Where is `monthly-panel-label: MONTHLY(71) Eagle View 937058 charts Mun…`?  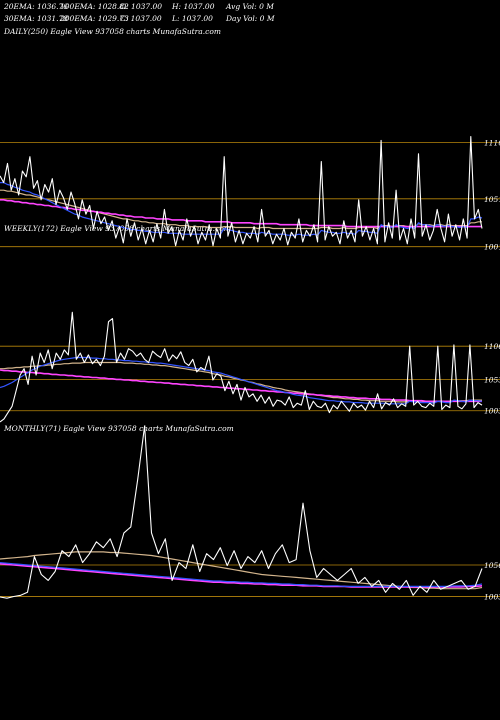
monthly-panel-label: MONTHLY(71) Eagle View 937058 charts Mun… is located at coordinates (119, 428).